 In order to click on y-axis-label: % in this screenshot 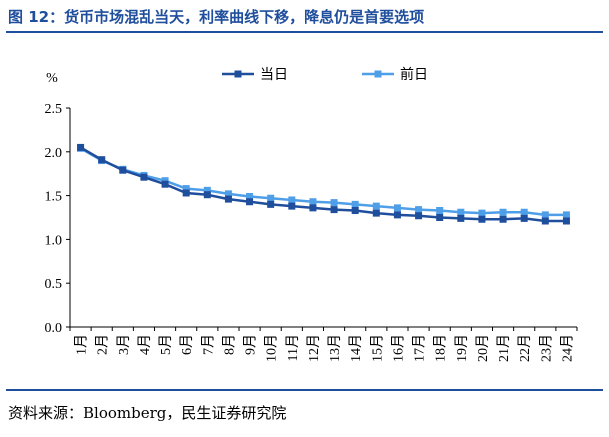, I will do `click(52, 78)`.